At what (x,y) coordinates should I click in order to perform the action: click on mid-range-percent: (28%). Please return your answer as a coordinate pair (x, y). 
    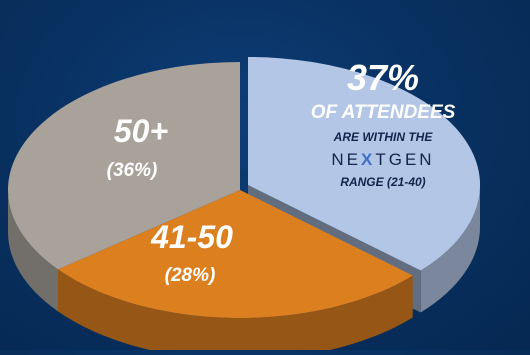
    Looking at the image, I should click on (190, 275).